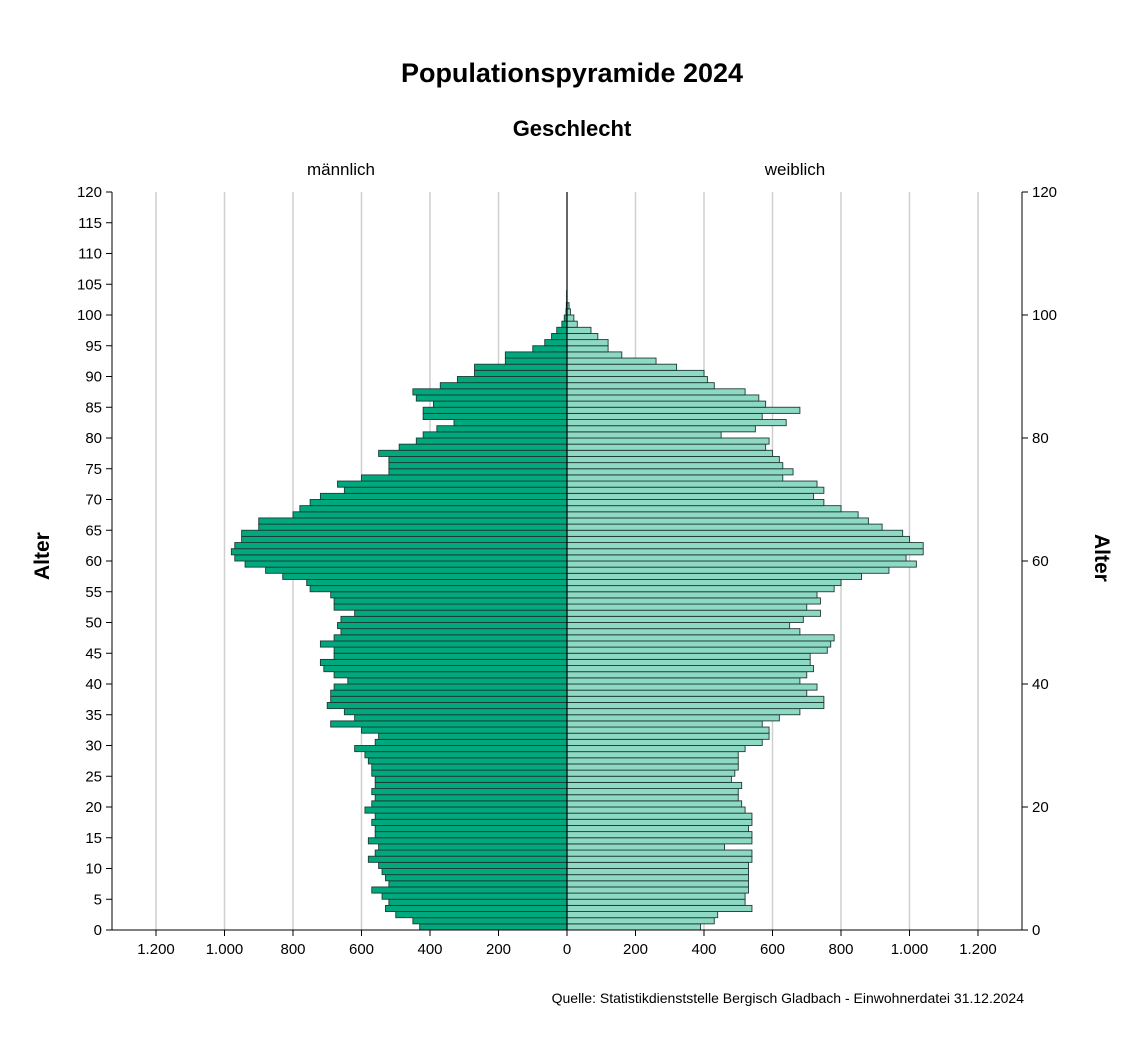 This screenshot has width=1144, height=1039. Describe the element at coordinates (1044, 315) in the screenshot. I see `right-y-tick-label-100: 100` at that location.